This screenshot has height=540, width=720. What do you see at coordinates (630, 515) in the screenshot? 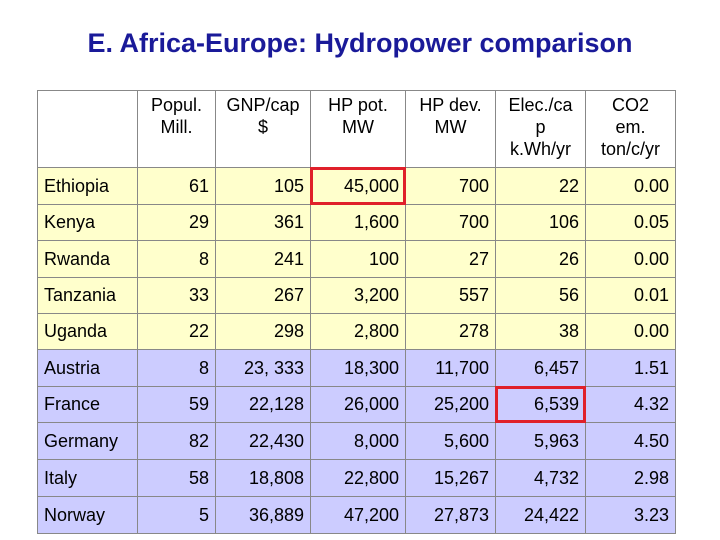
I see `table-cell: 3.23` at bounding box center [630, 515].